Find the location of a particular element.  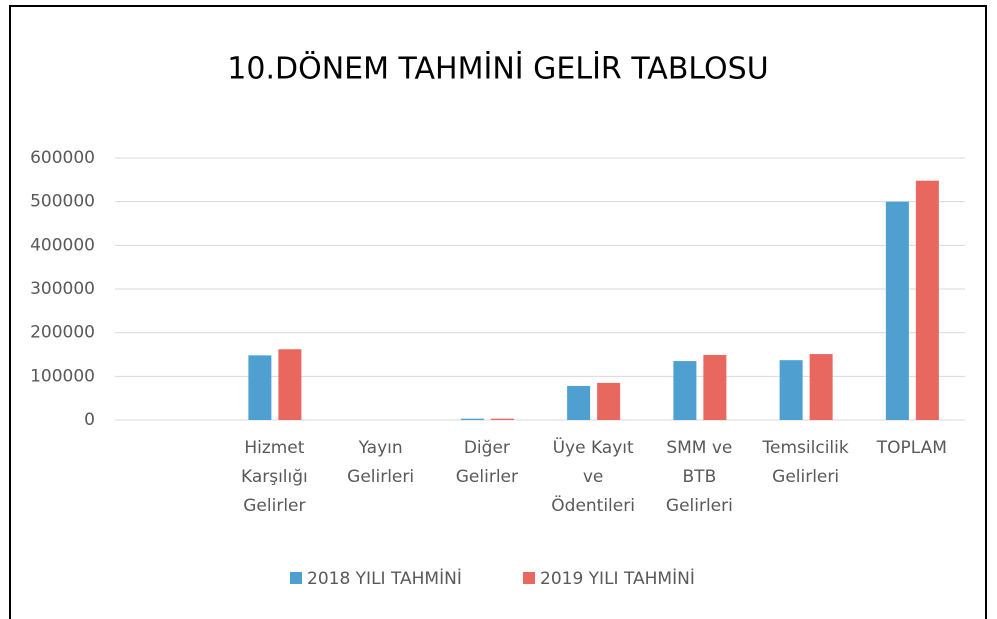

y-tick-label: 500000 is located at coordinates (62, 202).